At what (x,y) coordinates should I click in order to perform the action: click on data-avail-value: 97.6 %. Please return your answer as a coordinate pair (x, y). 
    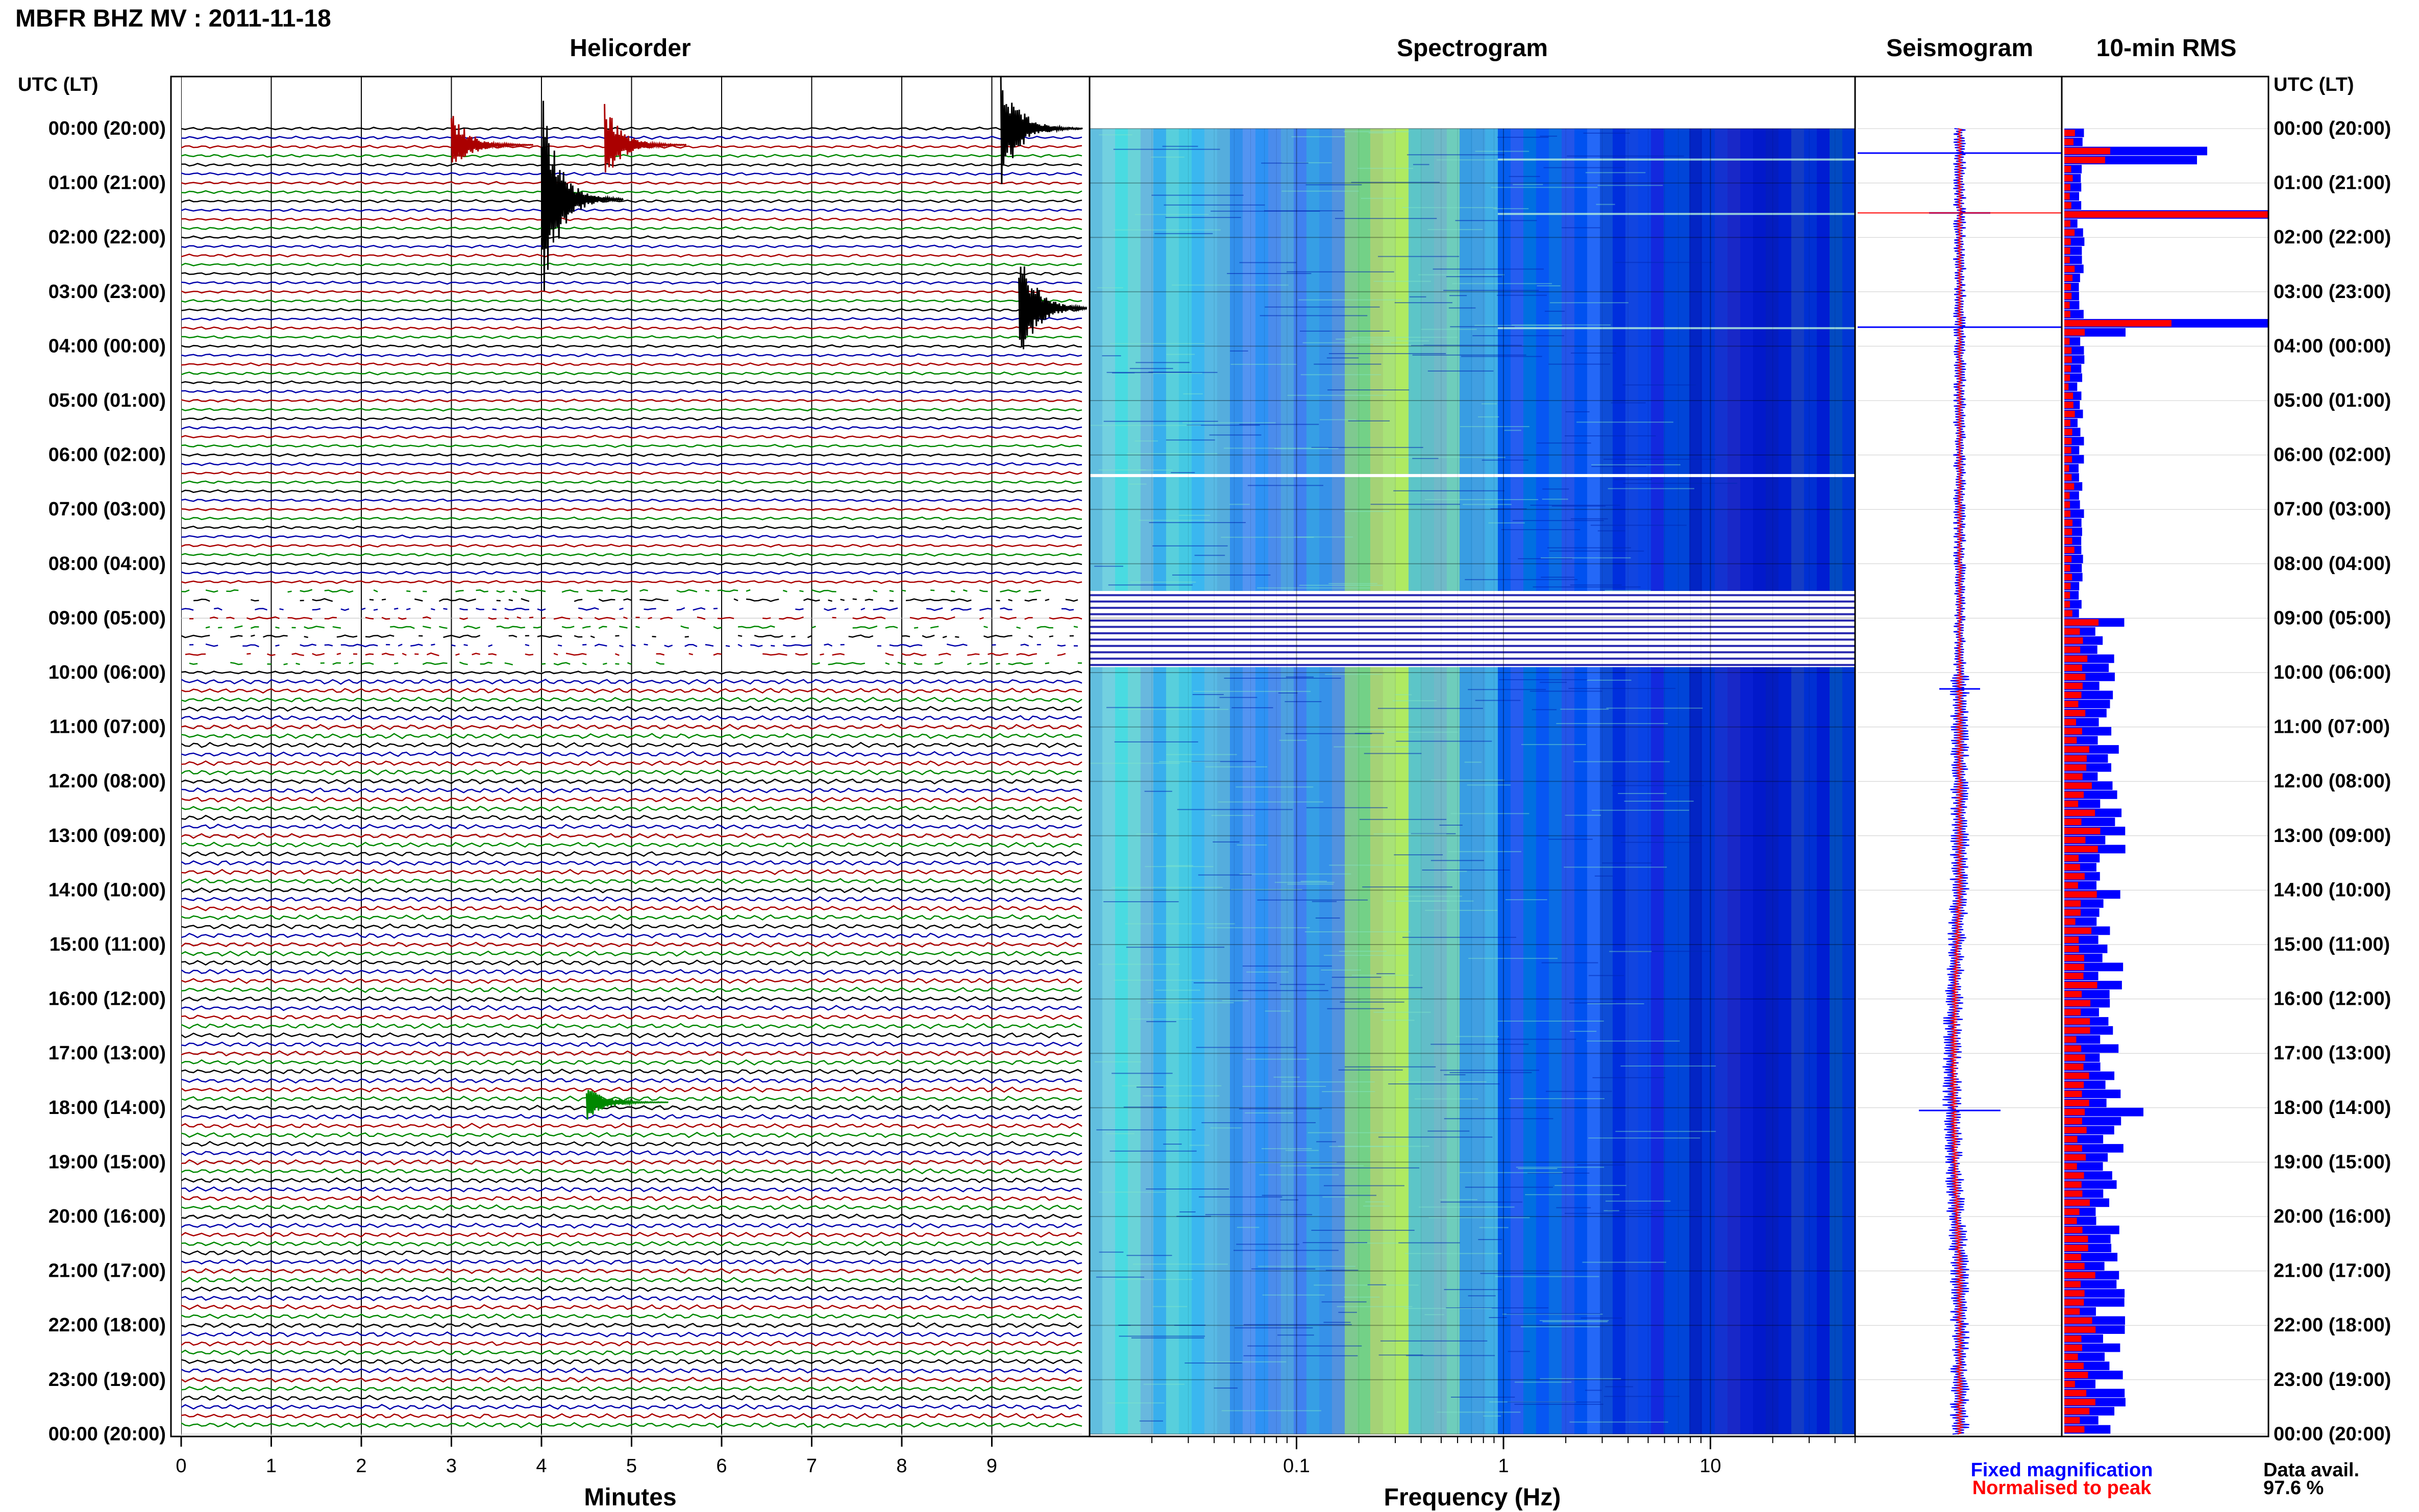
    Looking at the image, I should click on (2293, 1488).